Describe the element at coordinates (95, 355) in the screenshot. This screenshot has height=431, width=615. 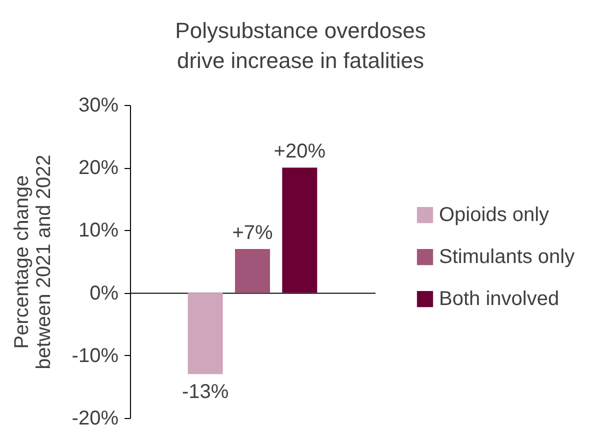
I see `y-tick-label: -10%` at that location.